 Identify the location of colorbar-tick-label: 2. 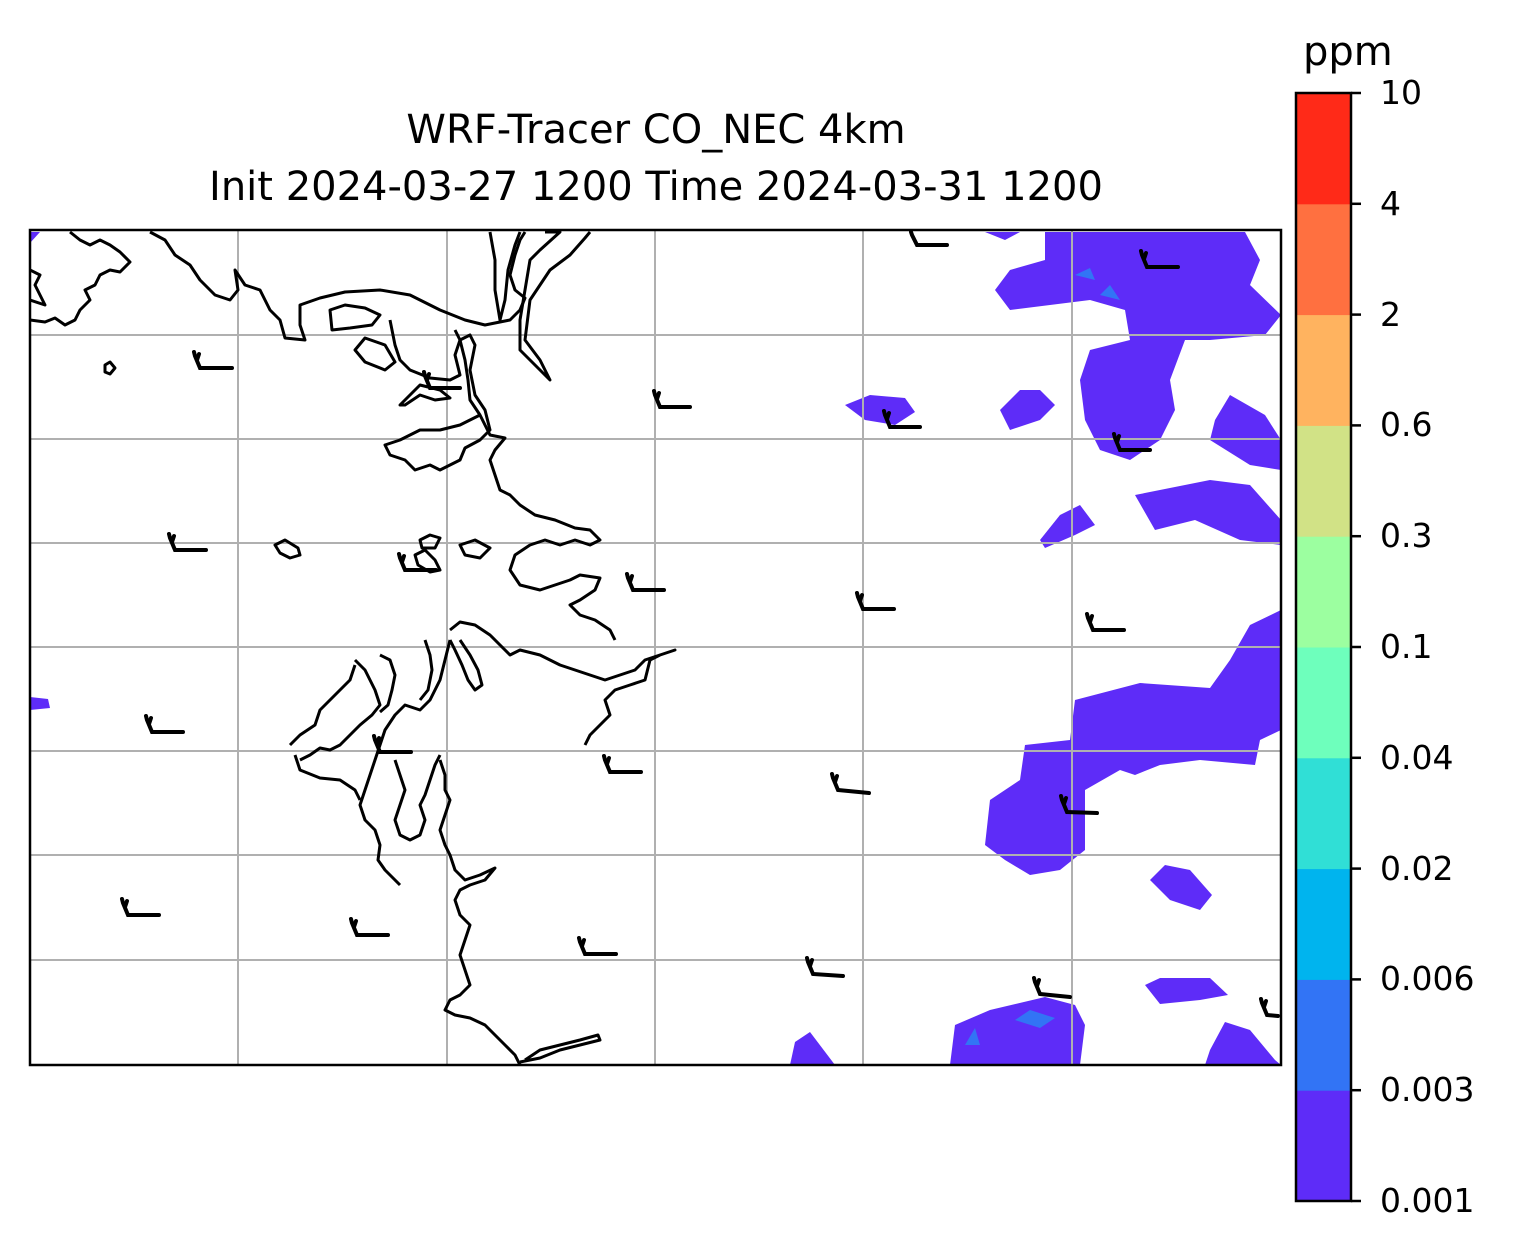
(1390, 314).